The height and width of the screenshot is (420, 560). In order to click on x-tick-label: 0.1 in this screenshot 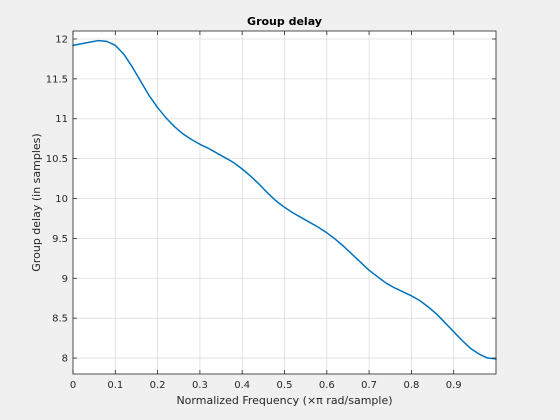, I will do `click(115, 385)`.